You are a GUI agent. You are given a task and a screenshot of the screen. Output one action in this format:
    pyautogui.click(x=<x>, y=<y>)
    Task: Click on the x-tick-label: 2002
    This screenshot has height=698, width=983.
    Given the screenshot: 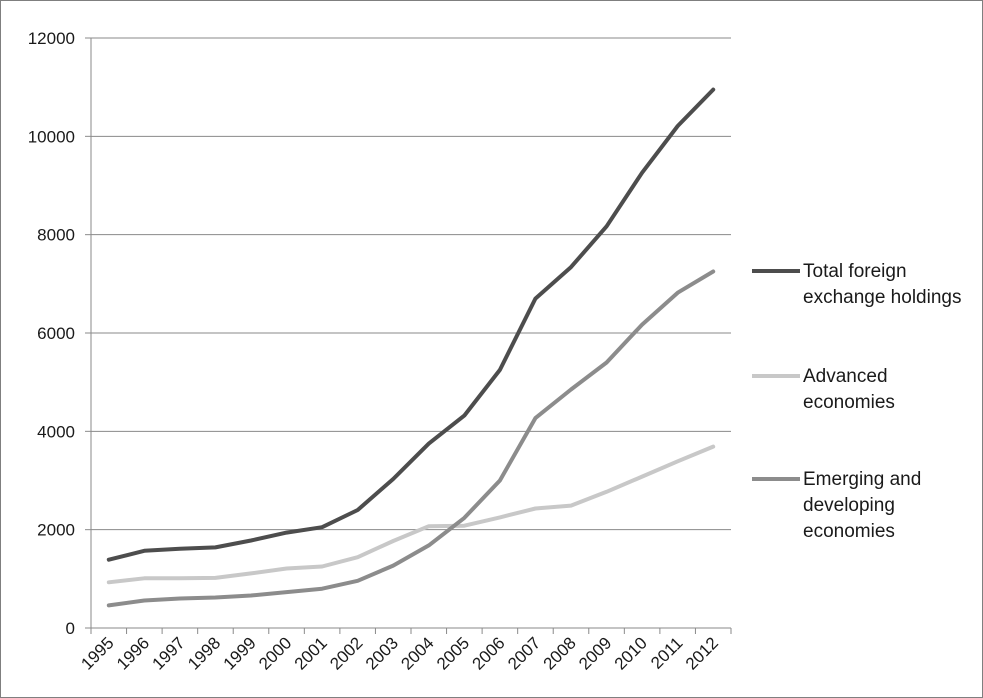 What is the action you would take?
    pyautogui.click(x=346, y=653)
    